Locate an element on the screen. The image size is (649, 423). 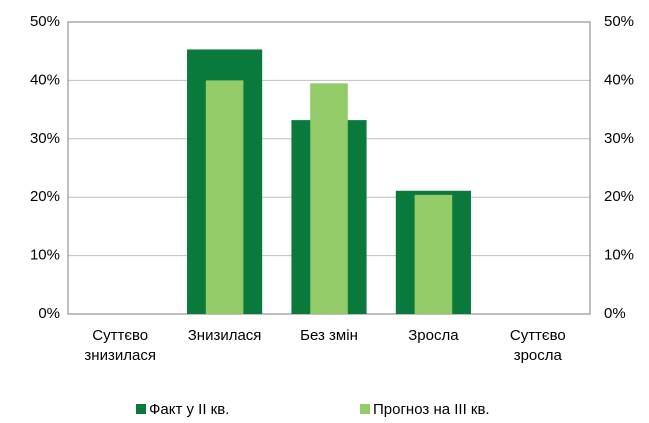
x-tick-label: Знизилася is located at coordinates (224, 335).